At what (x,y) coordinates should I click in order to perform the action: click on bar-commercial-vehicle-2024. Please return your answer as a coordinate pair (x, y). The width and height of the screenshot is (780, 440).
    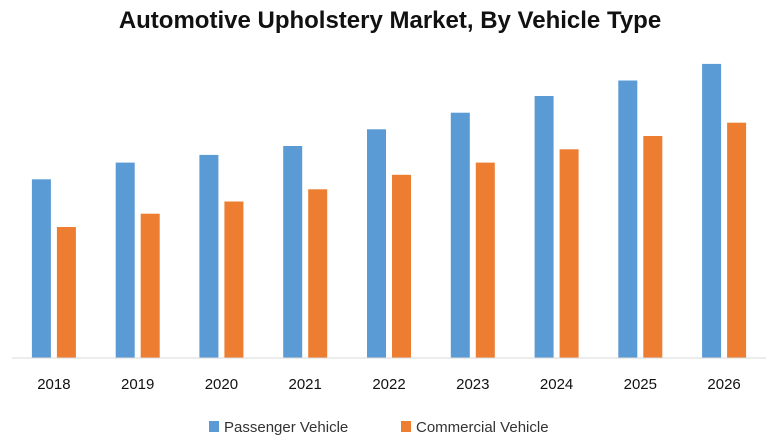
    Looking at the image, I should click on (569, 253).